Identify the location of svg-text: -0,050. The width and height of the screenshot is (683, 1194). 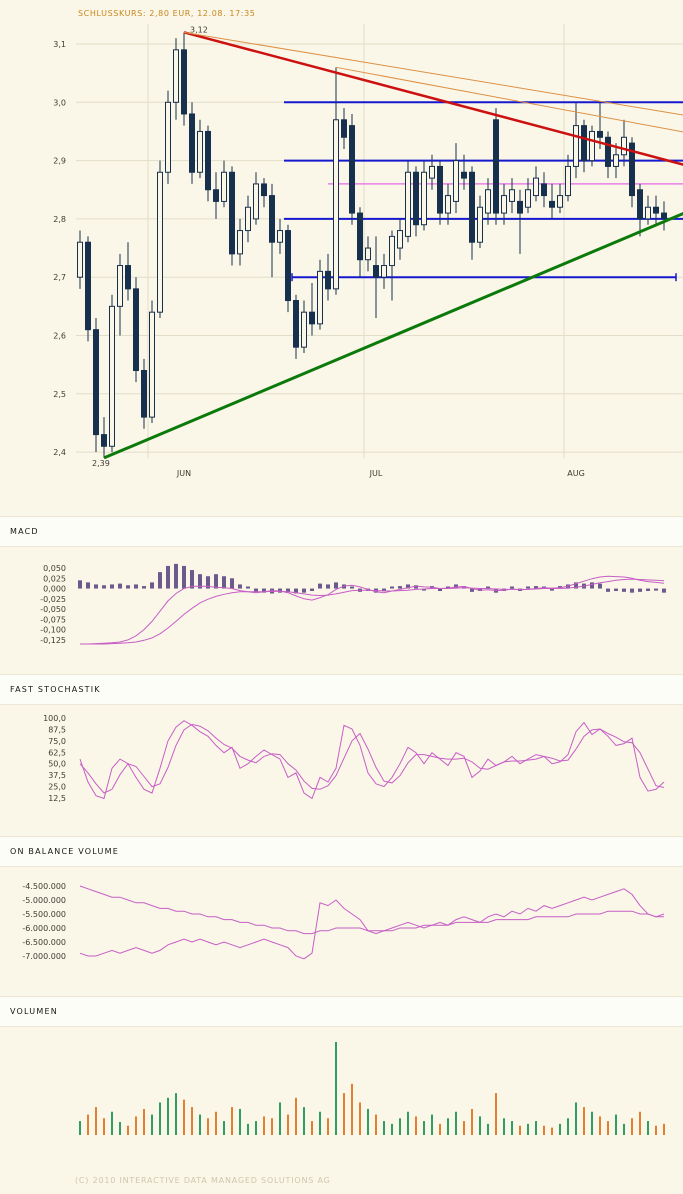
(53, 609).